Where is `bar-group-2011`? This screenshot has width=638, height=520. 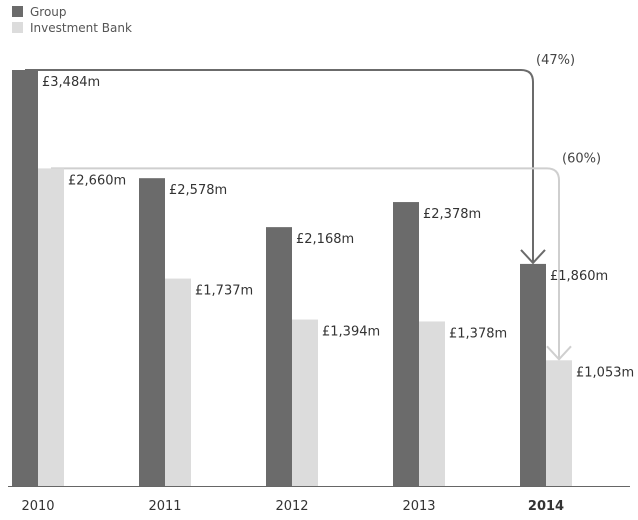
bar-group-2011 is located at coordinates (152, 332).